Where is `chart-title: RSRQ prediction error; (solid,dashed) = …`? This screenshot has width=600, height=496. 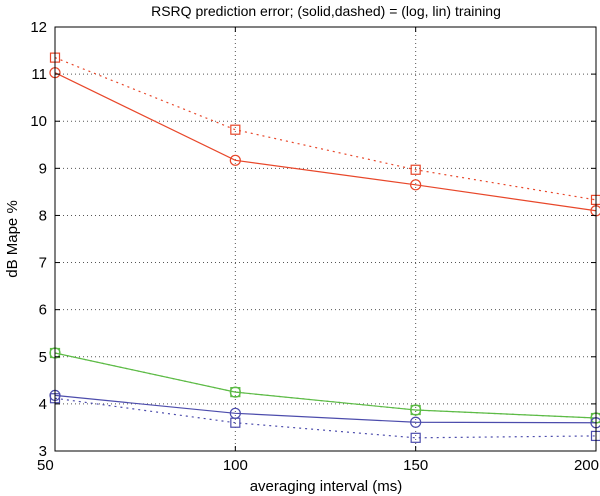 chart-title: RSRQ prediction error; (solid,dashed) = … is located at coordinates (326, 11).